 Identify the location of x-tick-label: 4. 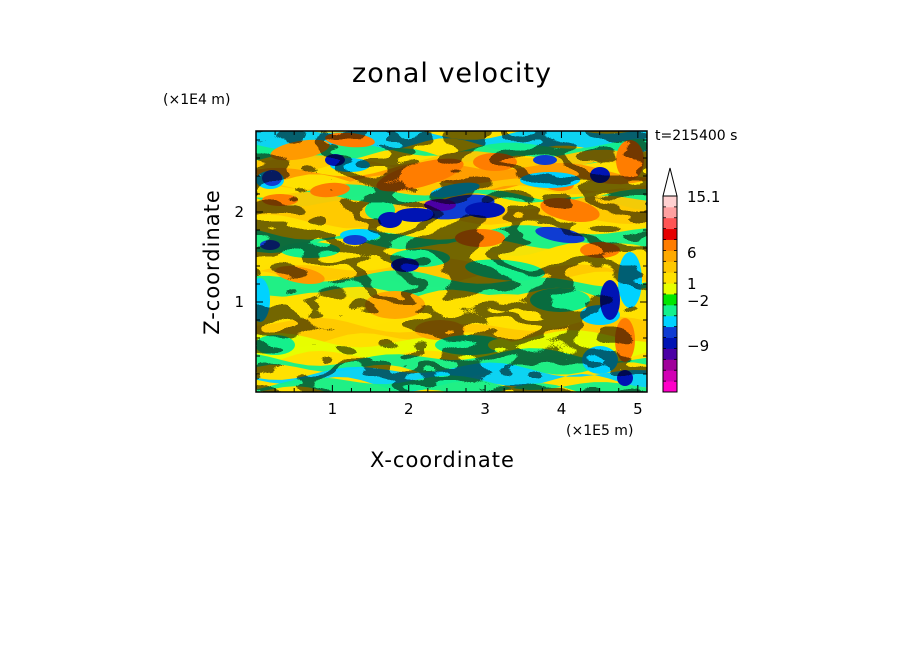
(562, 409).